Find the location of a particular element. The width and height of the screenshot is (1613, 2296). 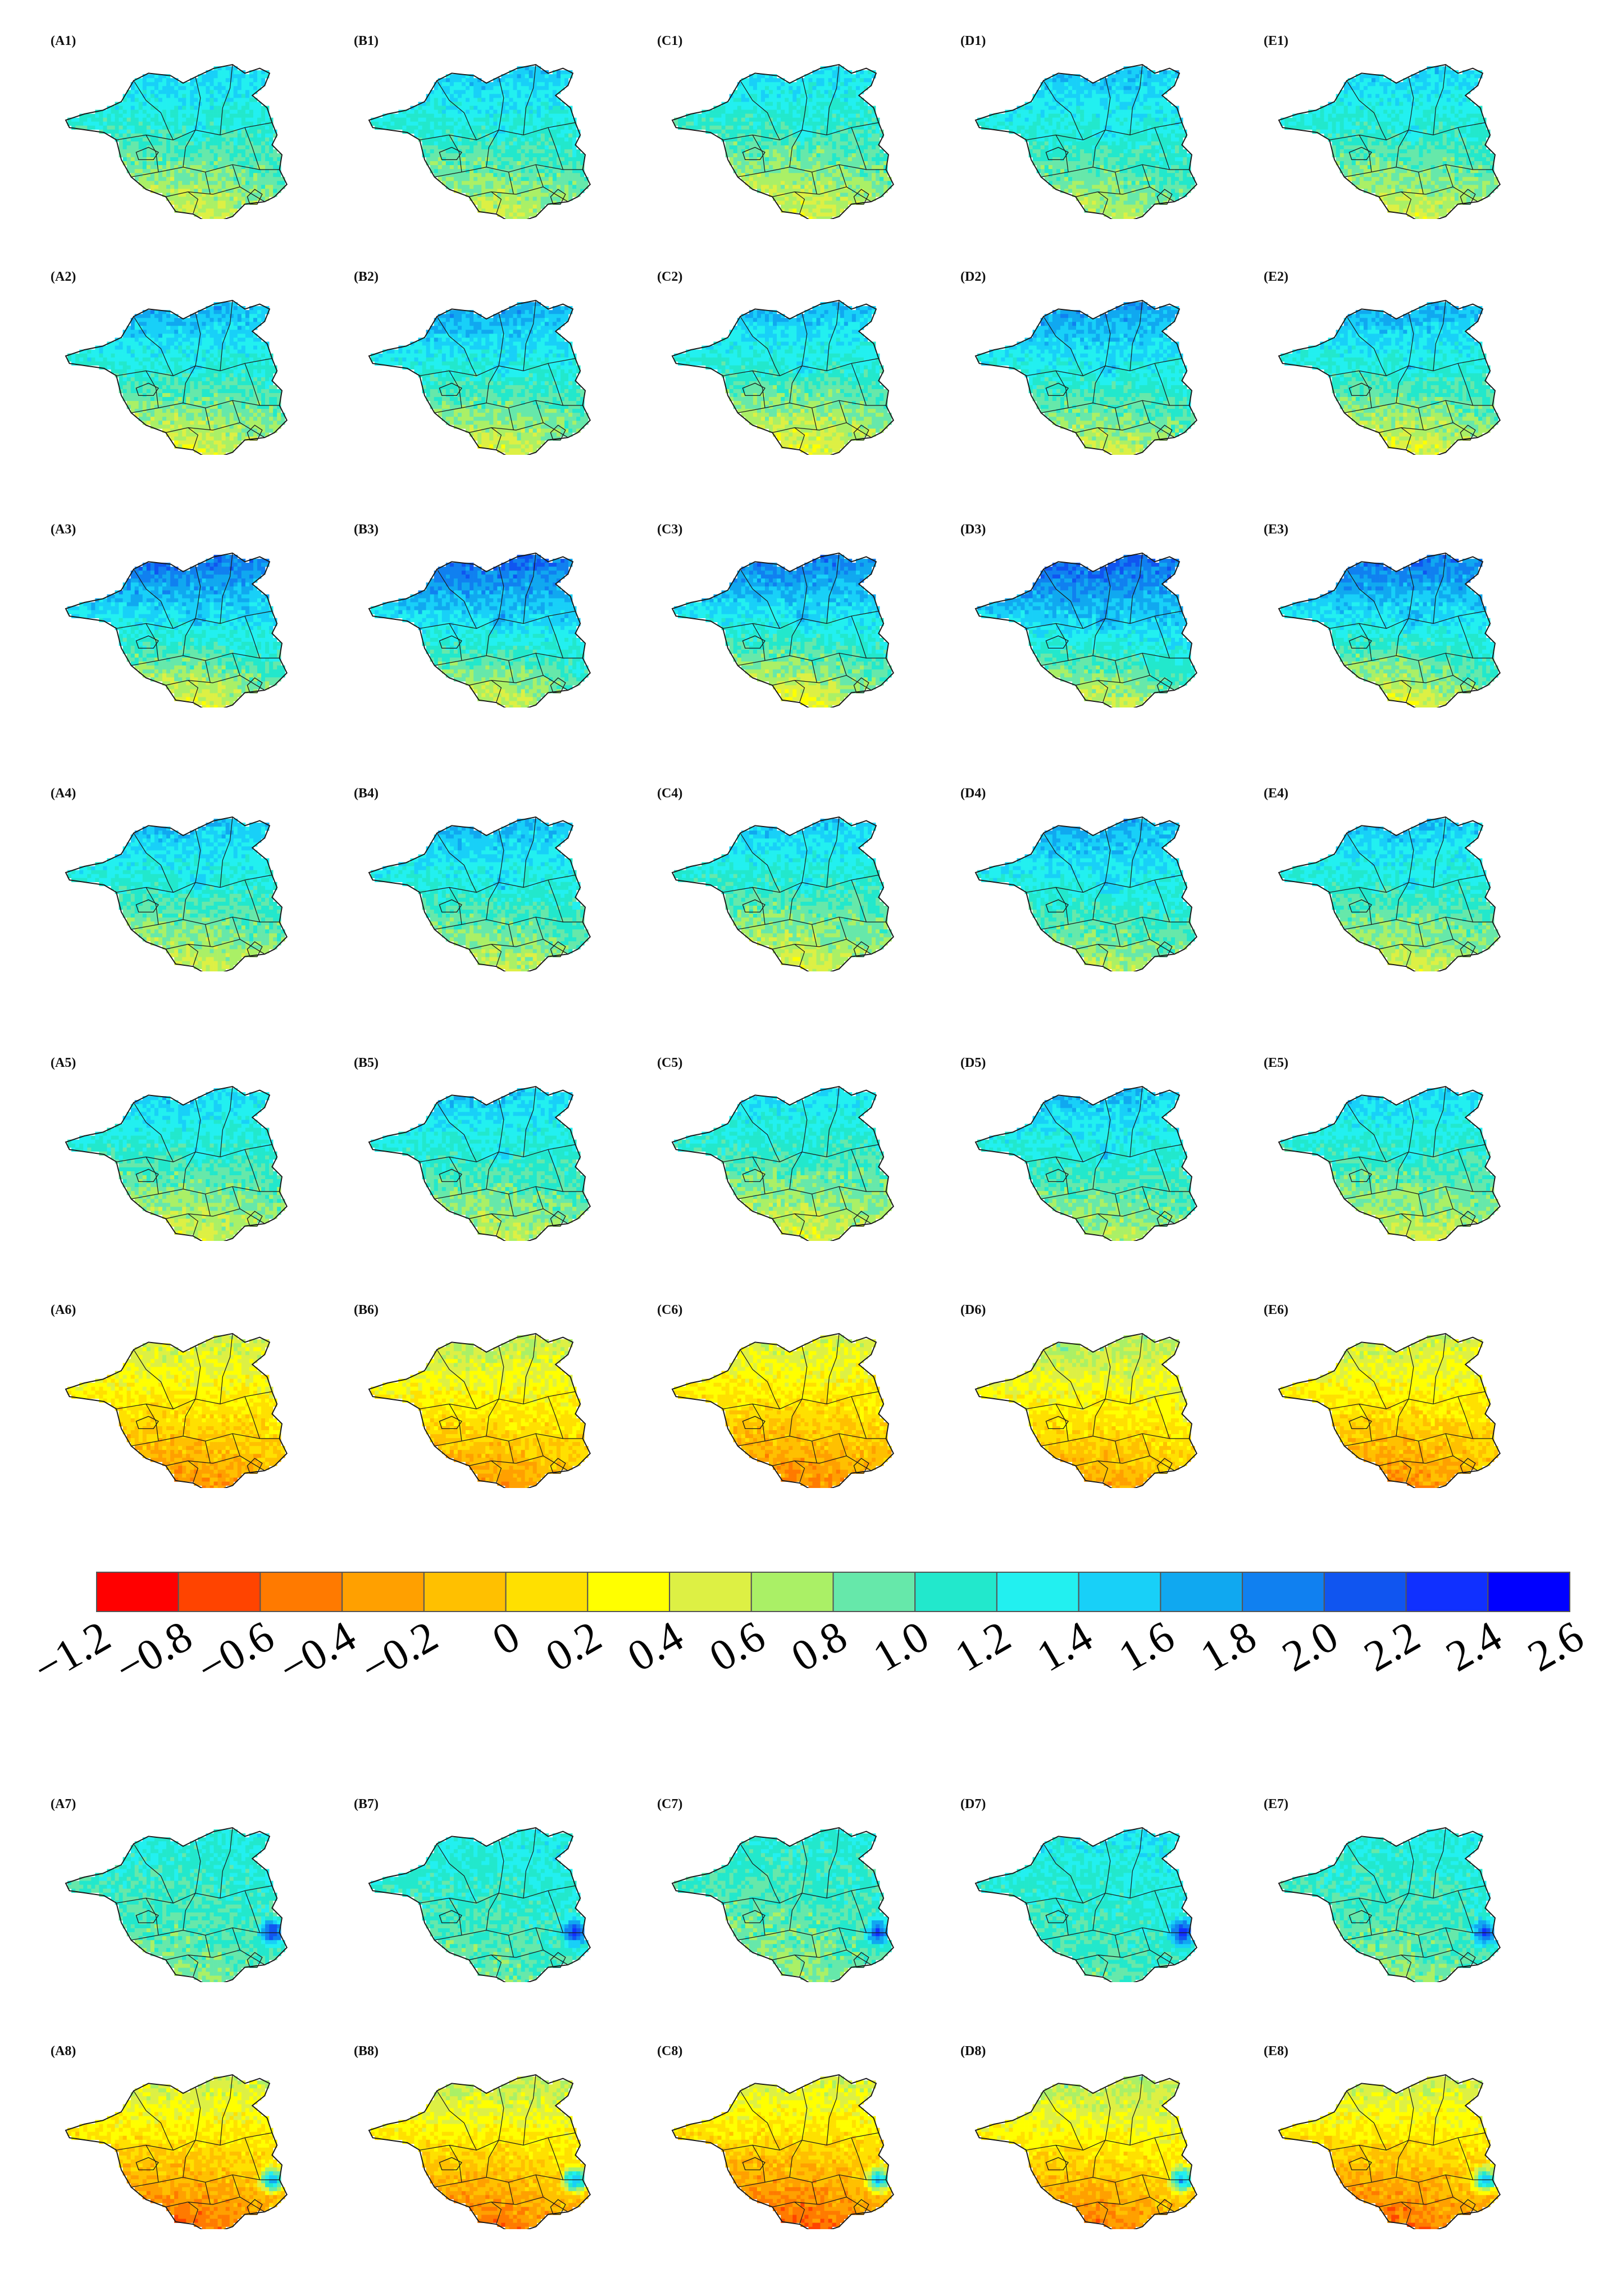

region-outline is located at coordinates (176, 141).